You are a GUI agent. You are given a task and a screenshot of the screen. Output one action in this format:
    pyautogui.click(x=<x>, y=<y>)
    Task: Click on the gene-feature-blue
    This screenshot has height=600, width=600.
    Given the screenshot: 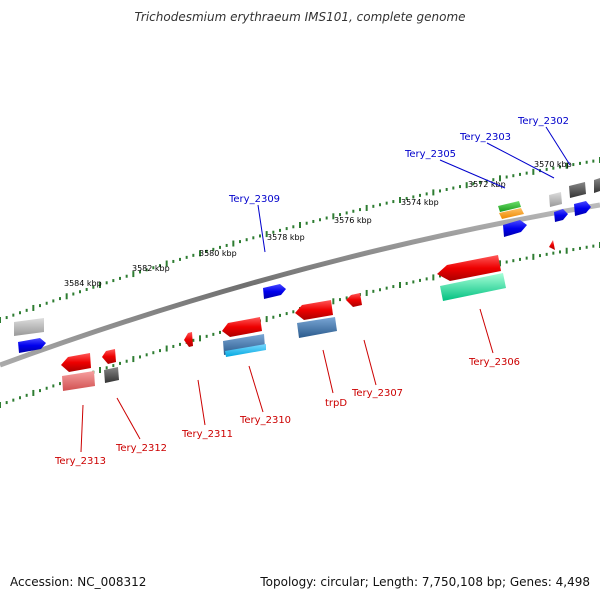 What is the action you would take?
    pyautogui.click(x=32, y=345)
    